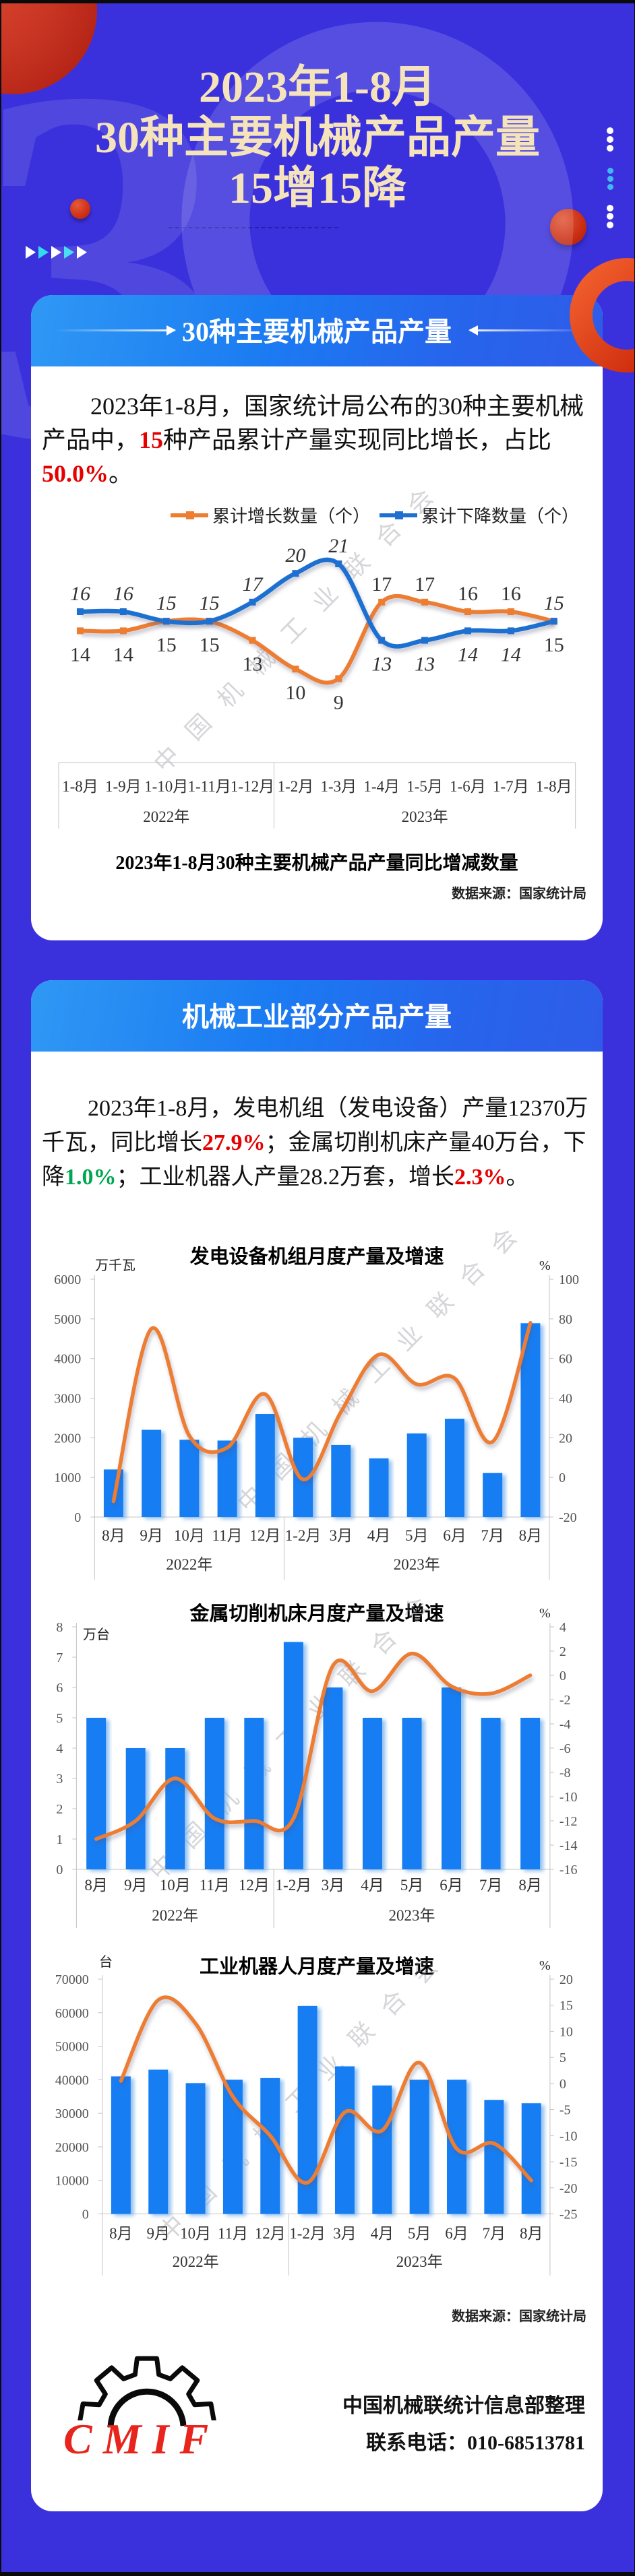 The image size is (635, 2576). I want to click on page-title-line2: 30种主要机械产品产量, so click(317, 137).